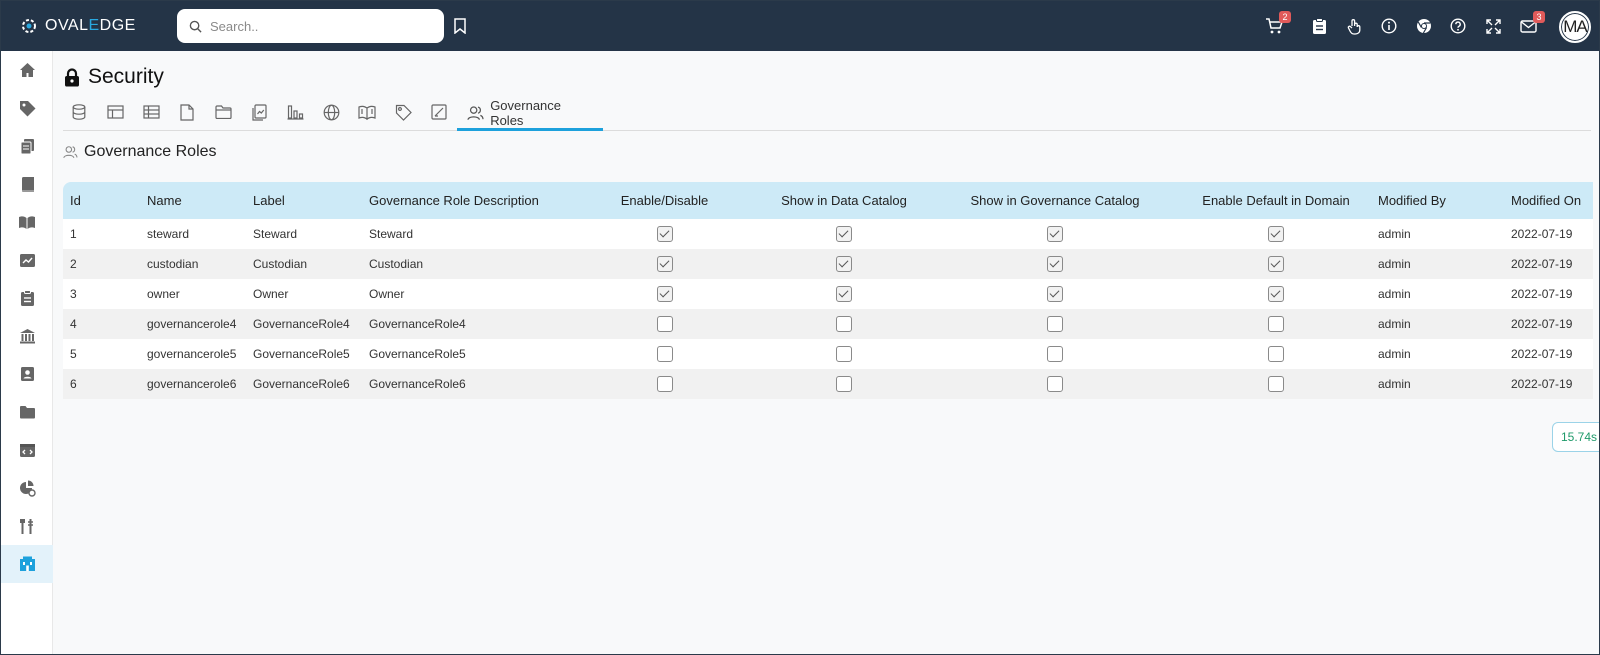 The height and width of the screenshot is (655, 1600). What do you see at coordinates (27, 184) in the screenshot?
I see `nav-book` at bounding box center [27, 184].